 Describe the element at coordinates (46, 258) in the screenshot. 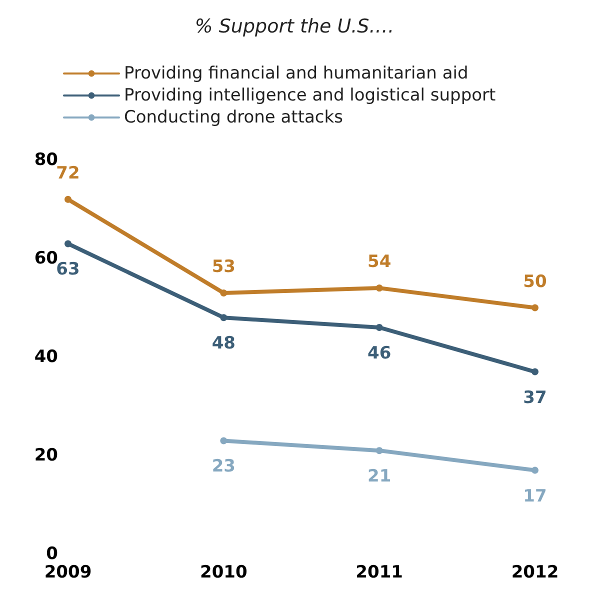

I see `y-tick-label: 60` at that location.